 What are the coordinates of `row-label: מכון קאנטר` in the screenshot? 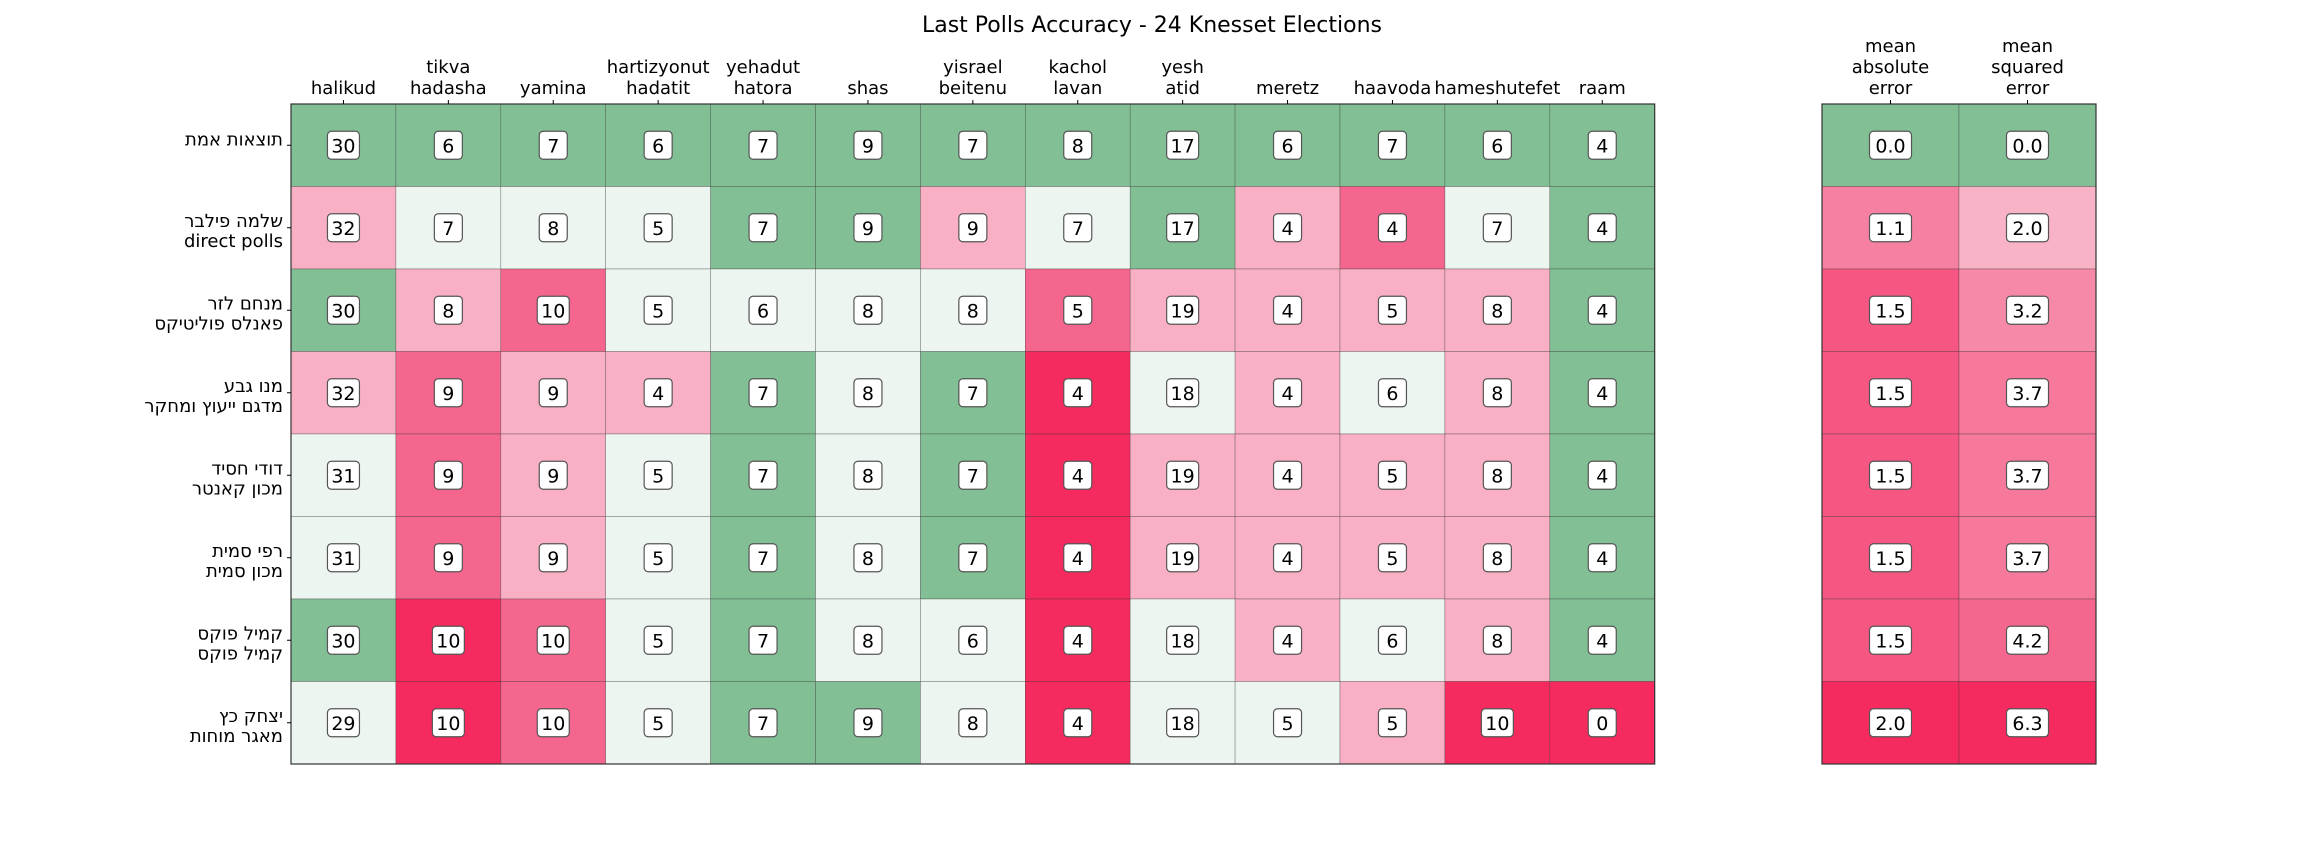 It's located at (237, 488).